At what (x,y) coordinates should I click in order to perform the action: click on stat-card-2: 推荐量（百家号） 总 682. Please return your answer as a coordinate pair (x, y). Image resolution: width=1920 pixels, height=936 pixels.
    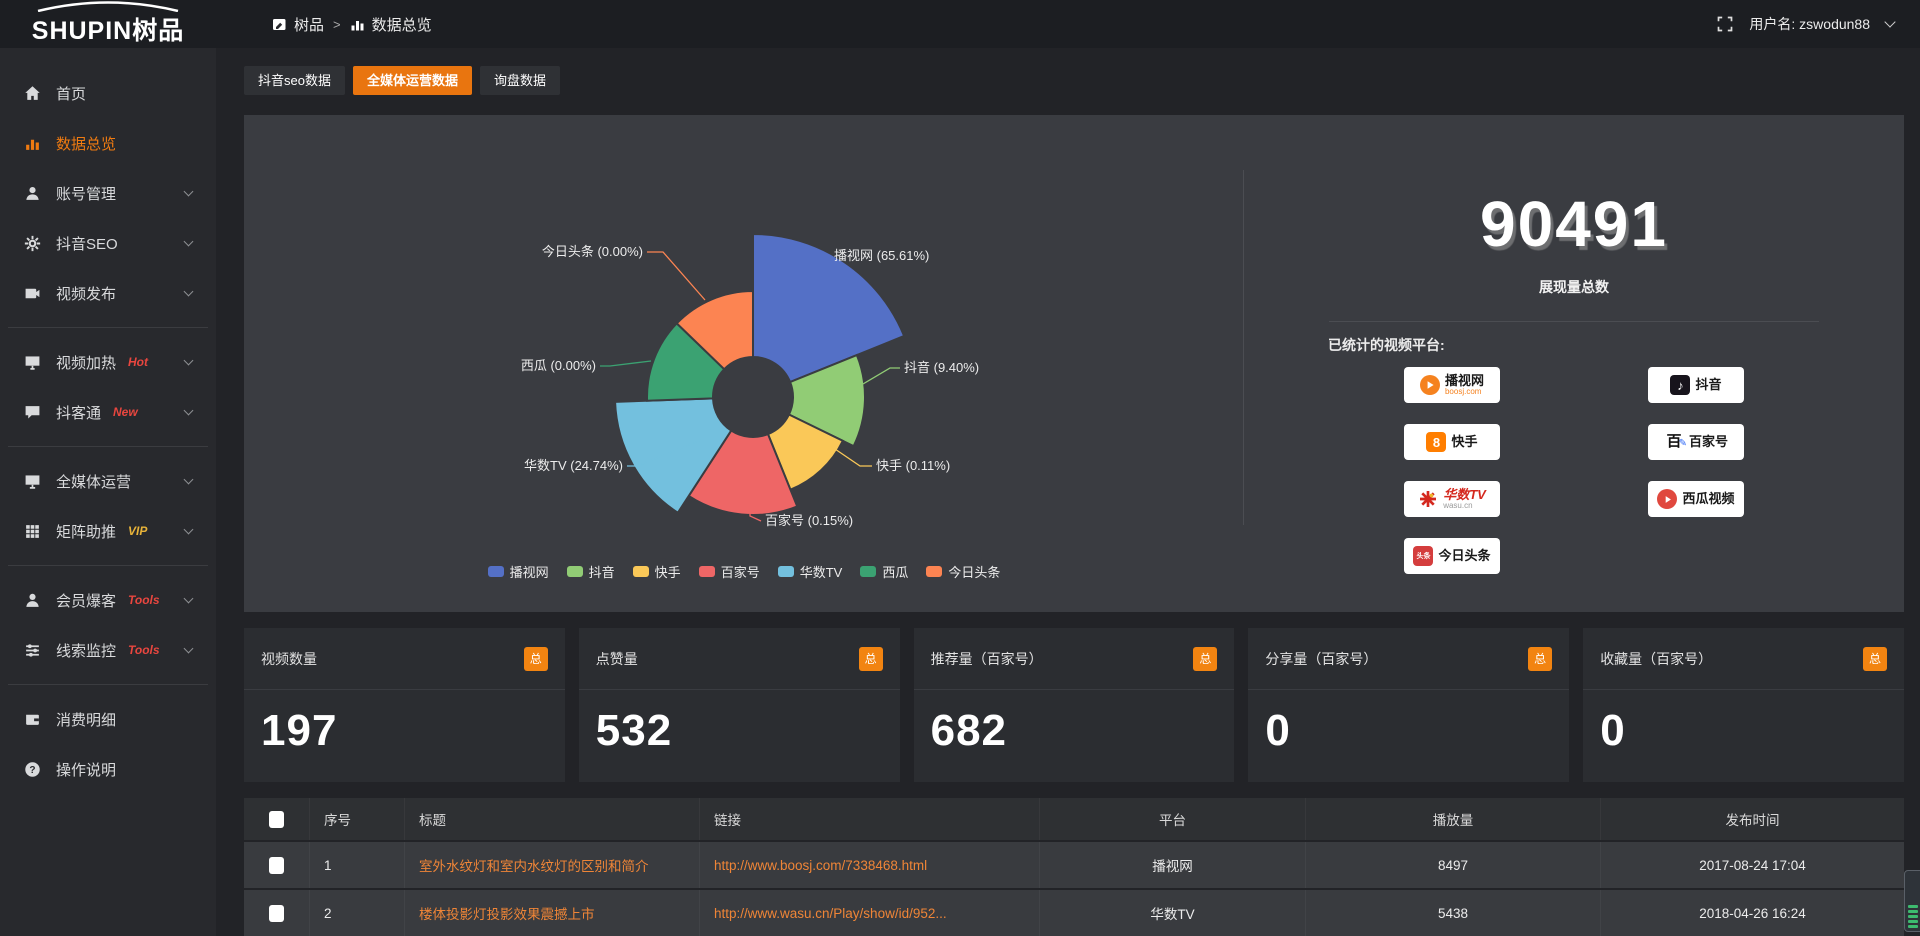
    Looking at the image, I should click on (1074, 705).